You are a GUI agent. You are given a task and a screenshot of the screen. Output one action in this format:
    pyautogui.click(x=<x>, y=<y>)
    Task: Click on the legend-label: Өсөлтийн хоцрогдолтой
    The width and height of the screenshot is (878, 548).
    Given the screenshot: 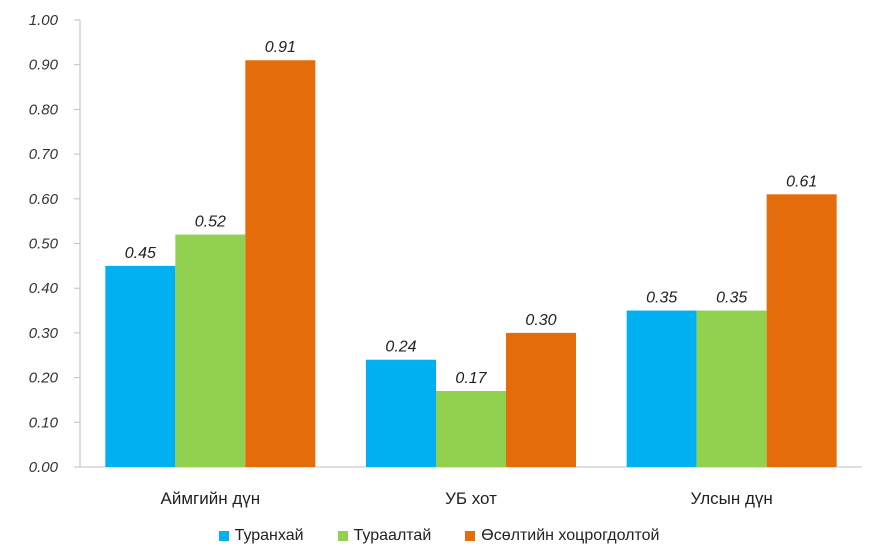 What is the action you would take?
    pyautogui.click(x=570, y=535)
    